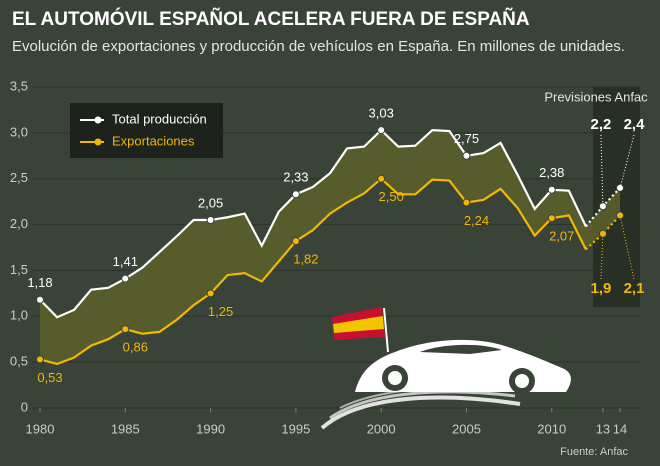  Describe the element at coordinates (19, 269) in the screenshot. I see `y-tick-label: 1,5` at that location.